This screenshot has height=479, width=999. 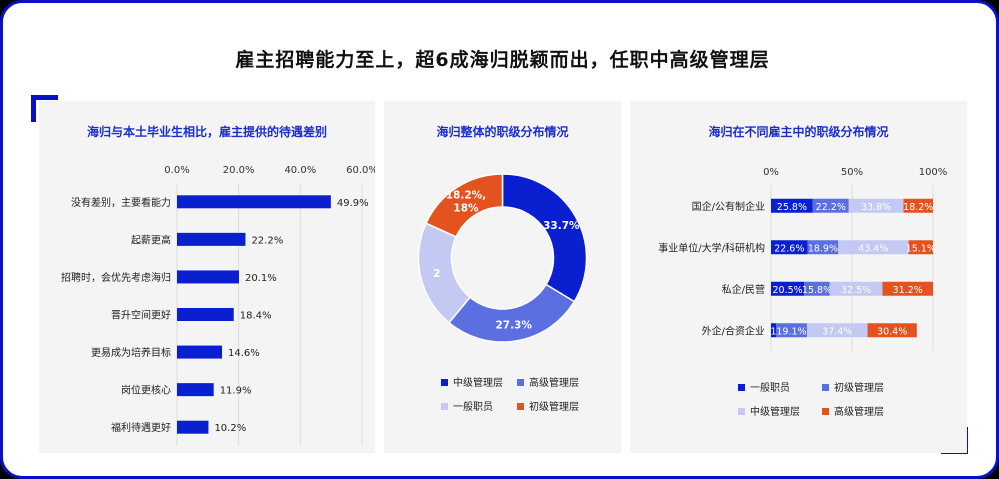 I want to click on x-tick-label: 0%, so click(x=771, y=172).